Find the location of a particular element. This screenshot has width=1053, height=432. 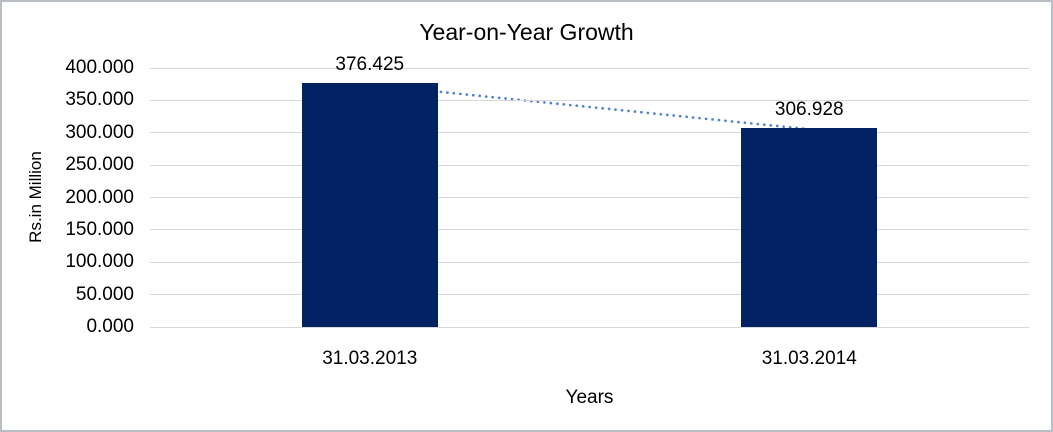

bar-data-label: 306.928 is located at coordinates (809, 110).